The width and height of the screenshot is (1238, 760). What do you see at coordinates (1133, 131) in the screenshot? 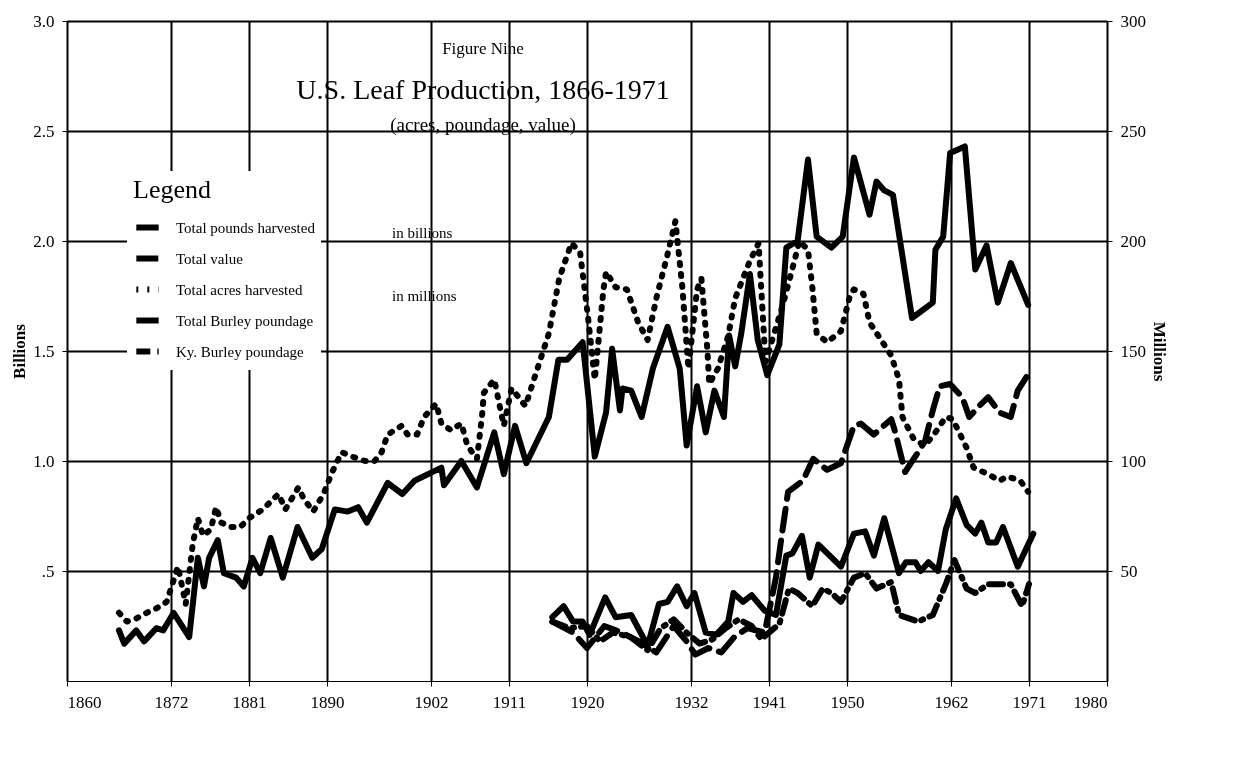
I see `y2-tick-label: 250` at bounding box center [1133, 131].